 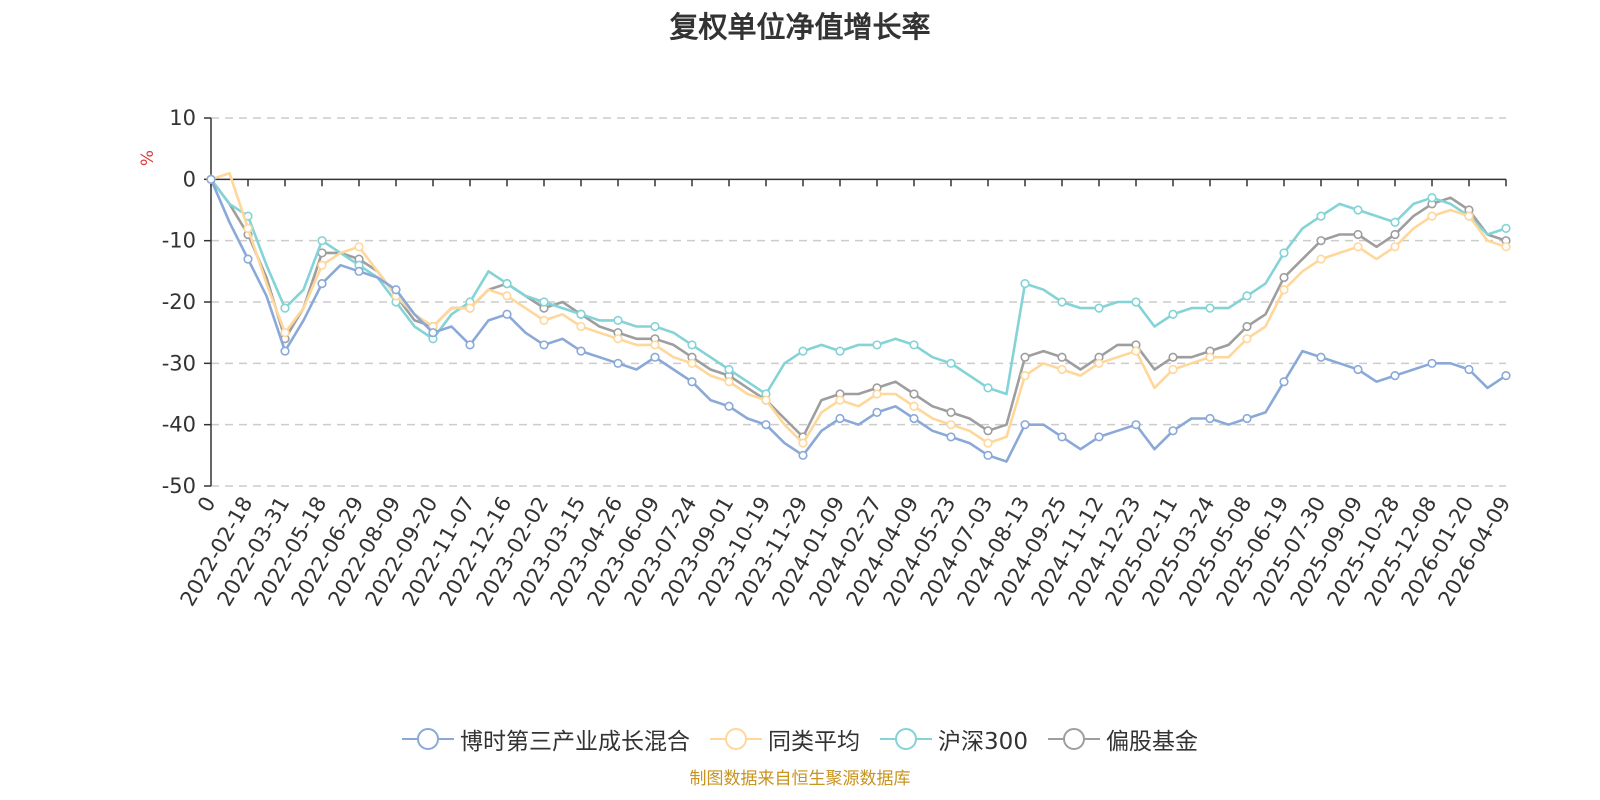 What do you see at coordinates (1122, 739) in the screenshot?
I see `legend-item-equity-funds: 偏股基金` at bounding box center [1122, 739].